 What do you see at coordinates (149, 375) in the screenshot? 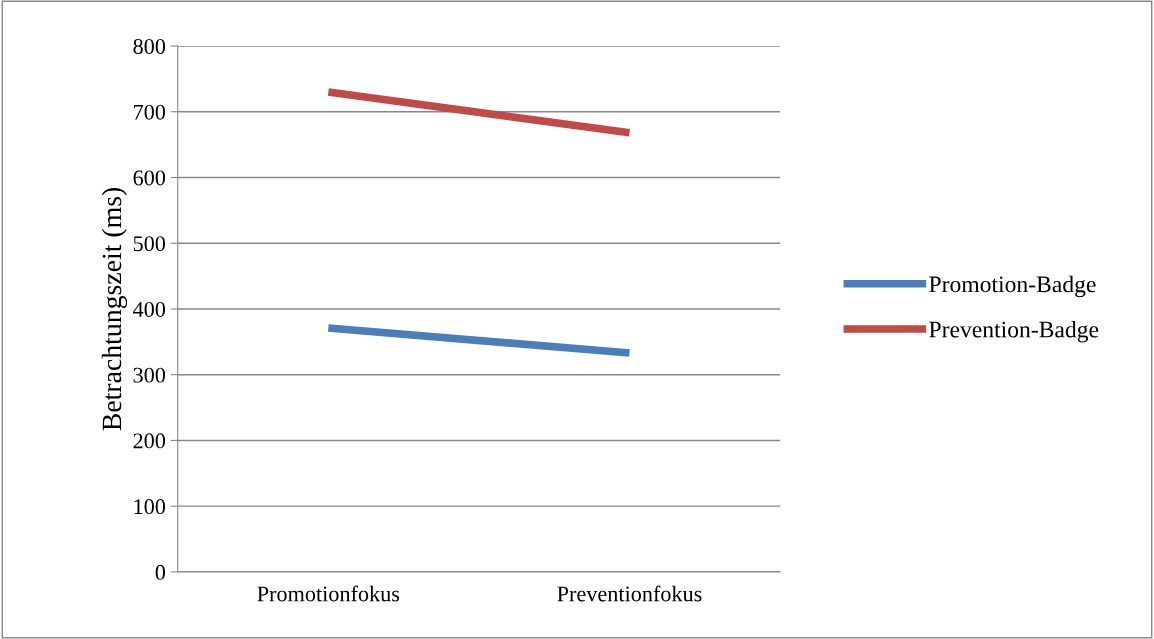
I see `y-tick-label: 300` at bounding box center [149, 375].